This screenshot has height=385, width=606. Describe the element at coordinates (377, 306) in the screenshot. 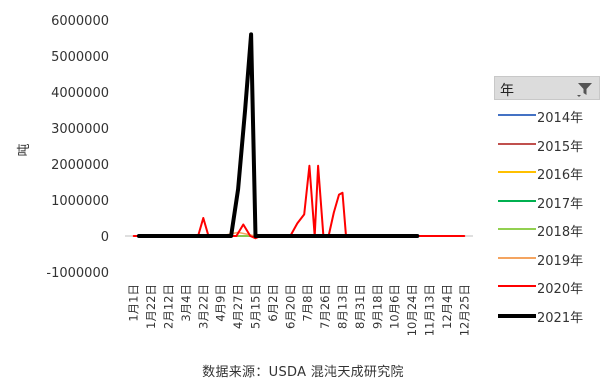

I see `x-tick-label: 9月18日` at that location.